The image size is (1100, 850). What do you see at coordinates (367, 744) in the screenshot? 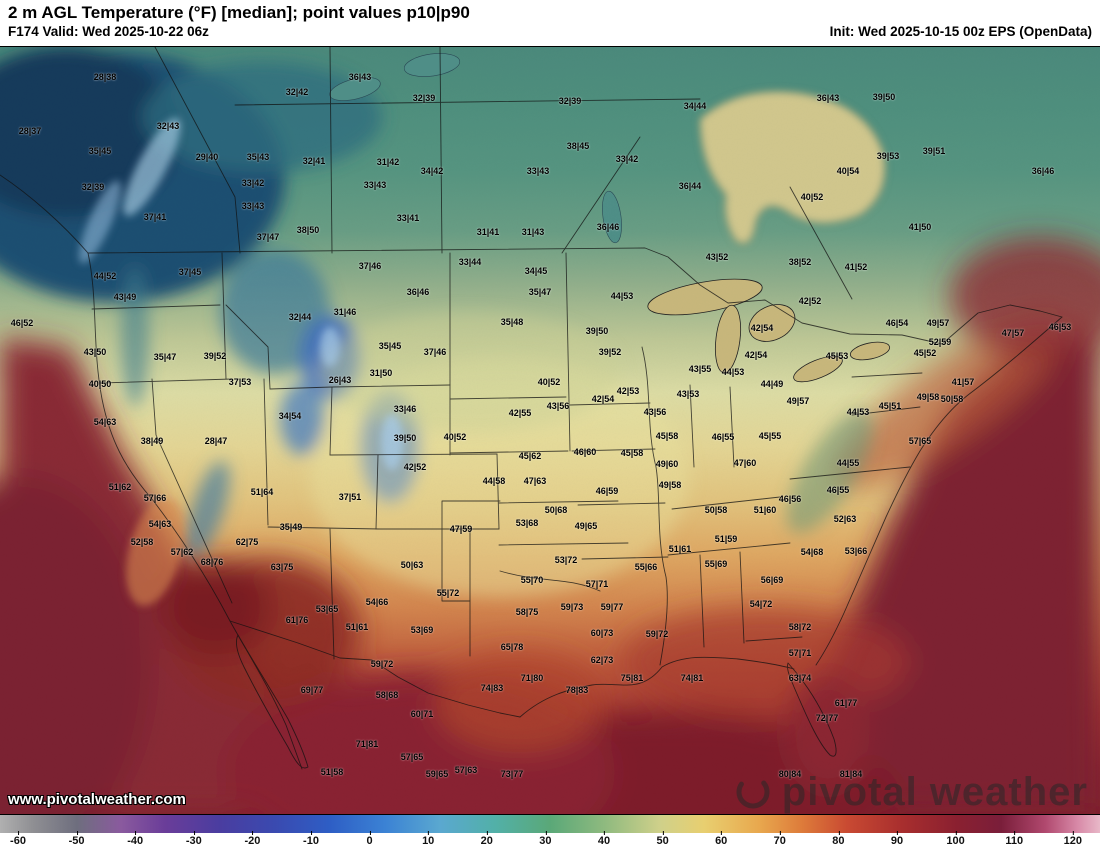
I see `point-value: 71|81` at bounding box center [367, 744].